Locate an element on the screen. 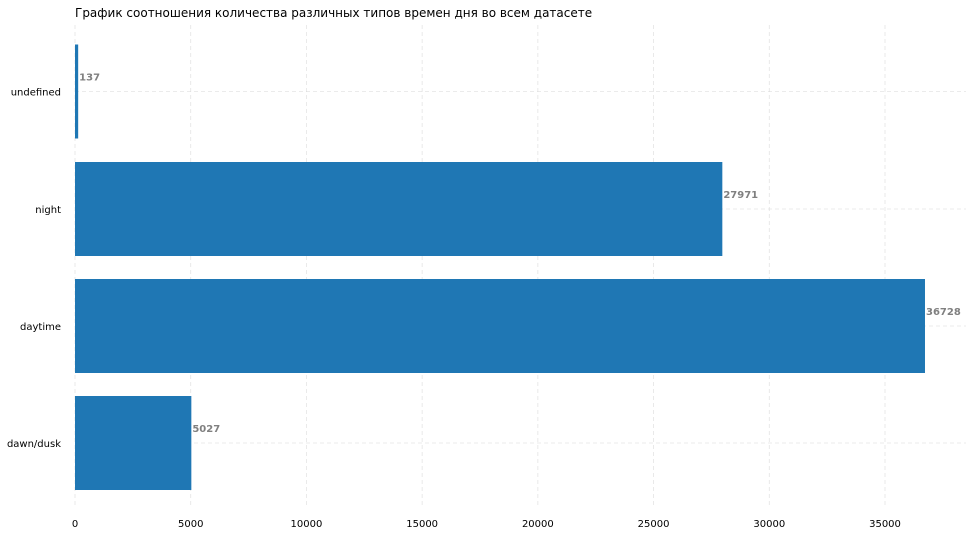 Image resolution: width=974 pixels, height=538 pixels. data-label: 5027 is located at coordinates (206, 429).